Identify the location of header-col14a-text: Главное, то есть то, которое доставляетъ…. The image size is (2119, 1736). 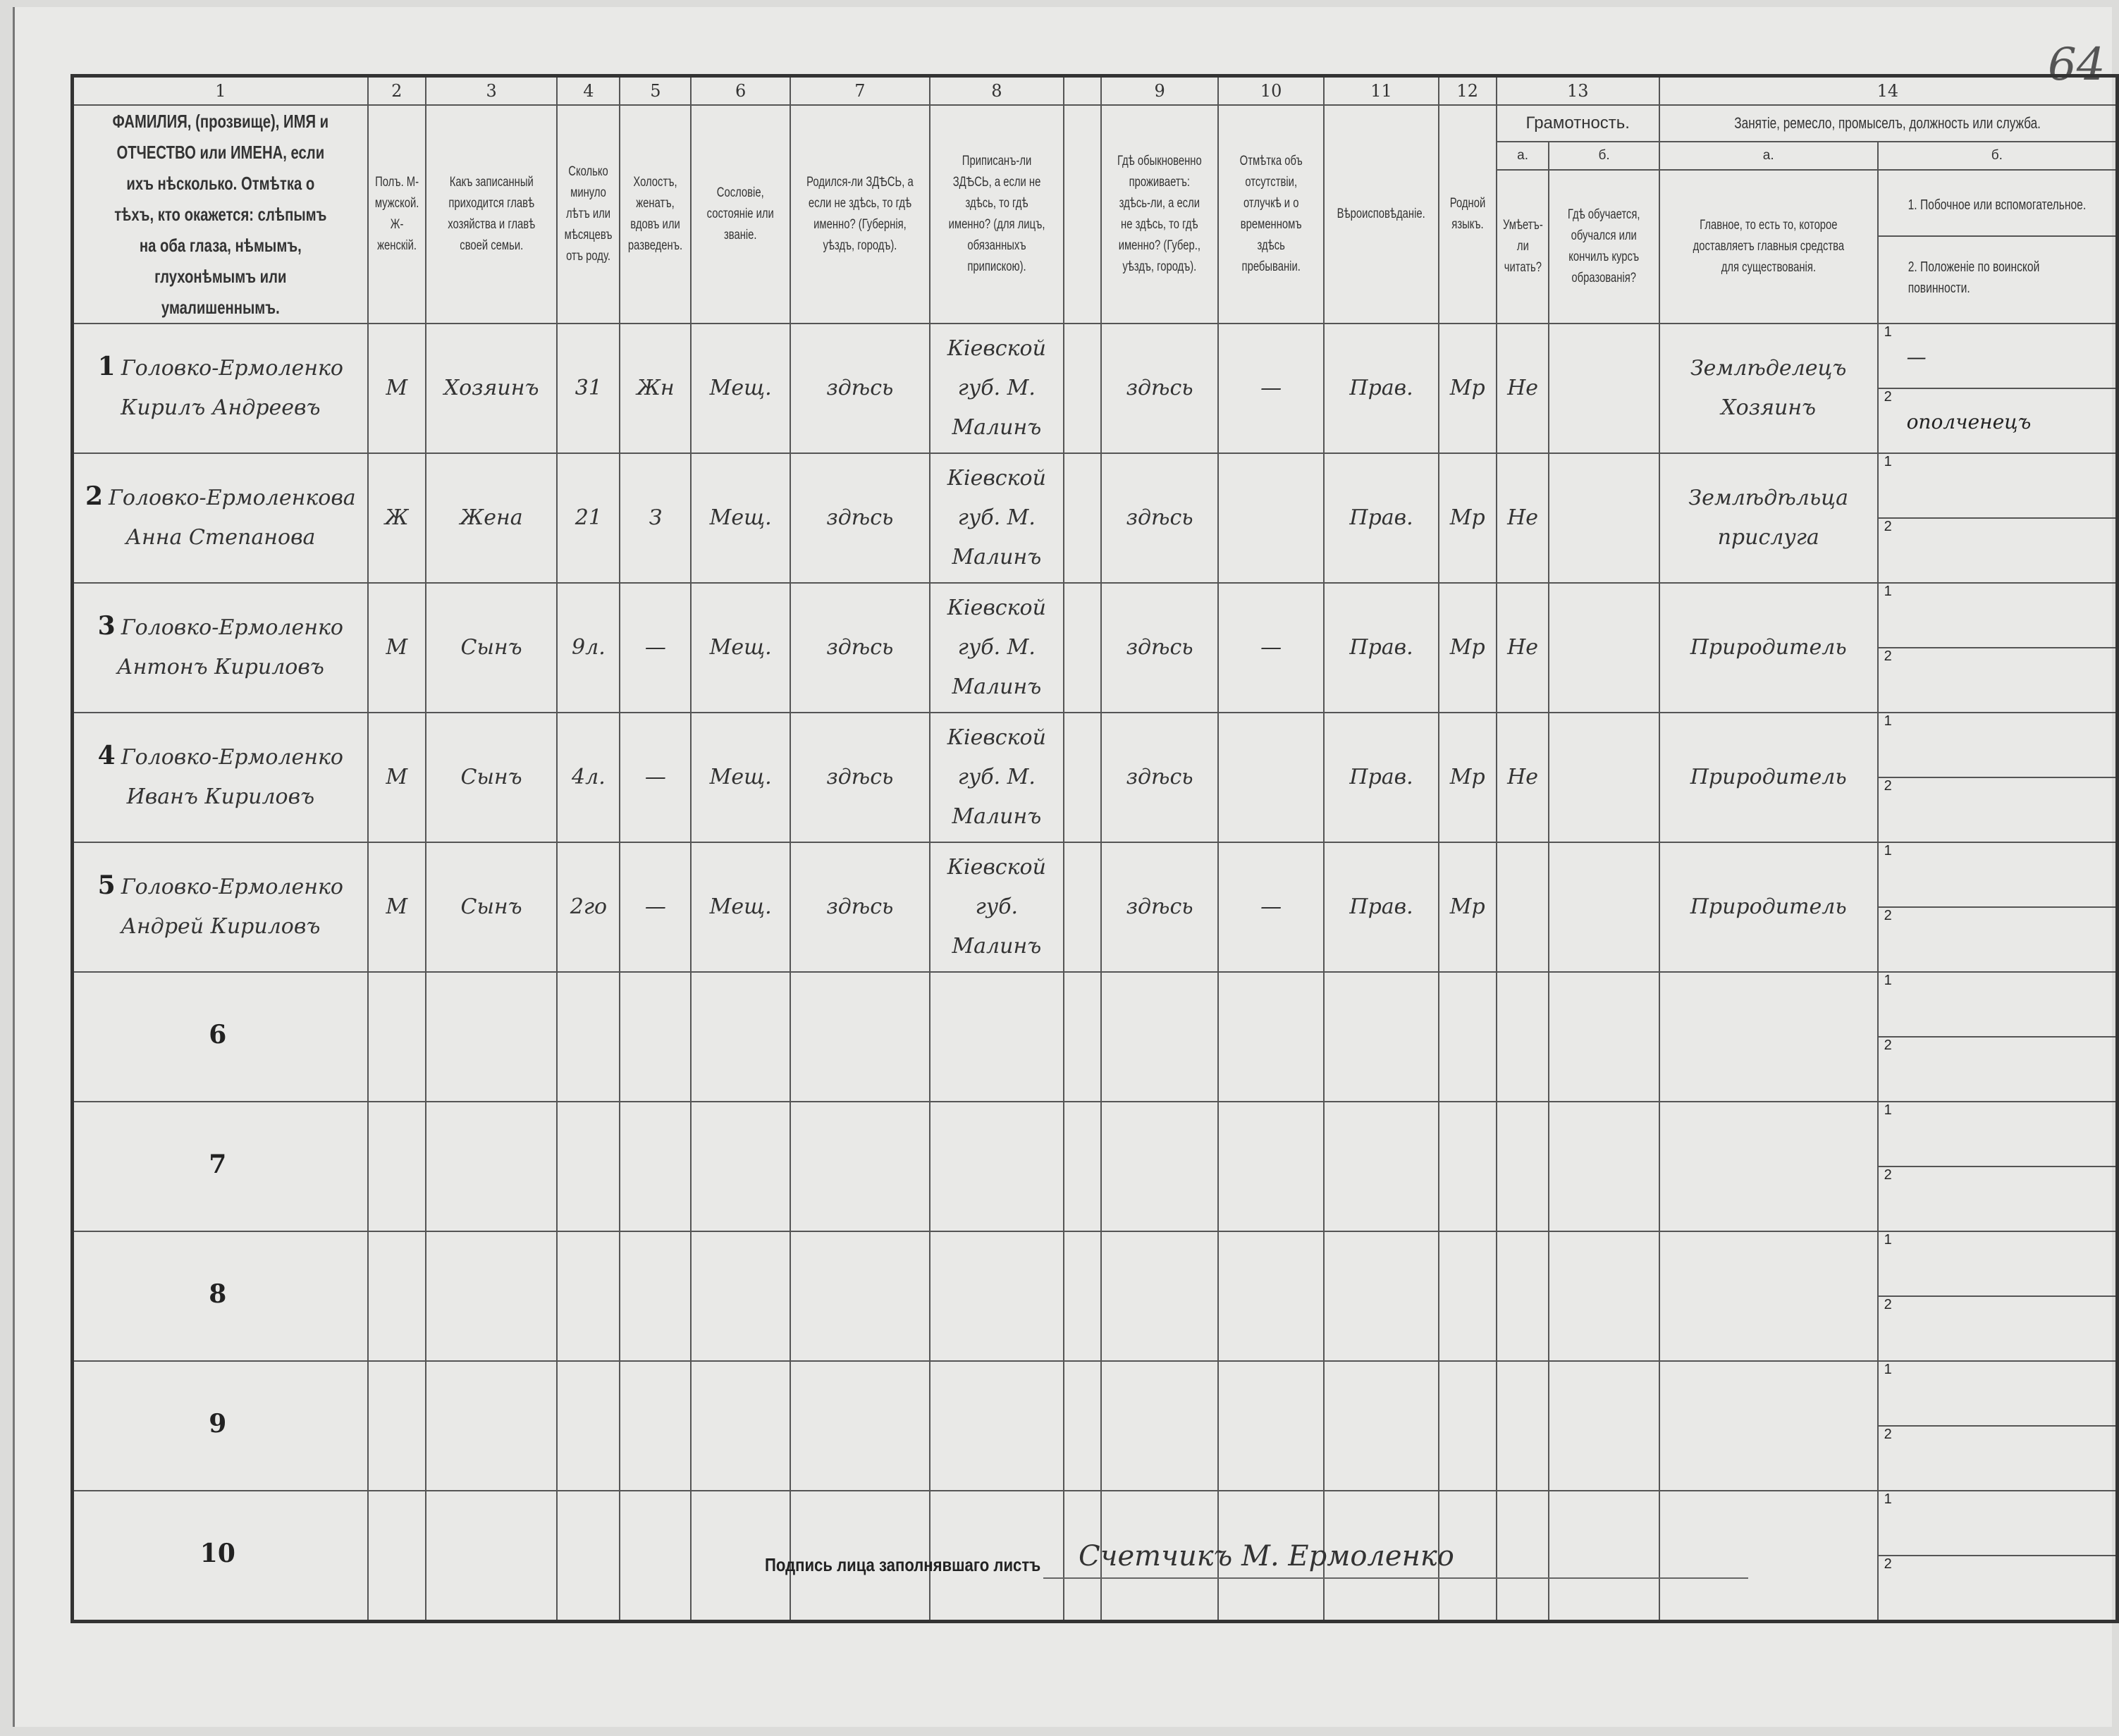
(1768, 246).